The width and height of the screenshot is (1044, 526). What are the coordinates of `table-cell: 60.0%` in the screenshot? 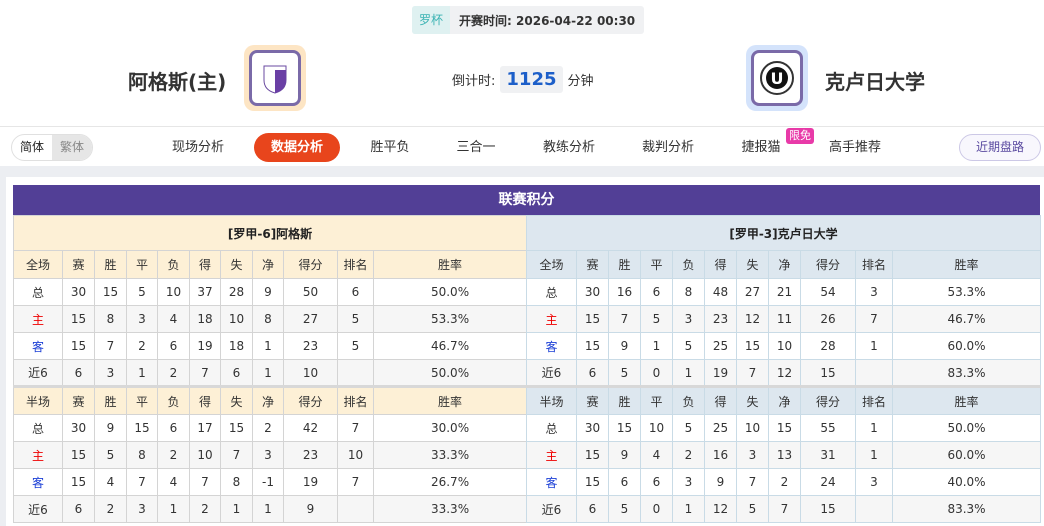 It's located at (966, 346).